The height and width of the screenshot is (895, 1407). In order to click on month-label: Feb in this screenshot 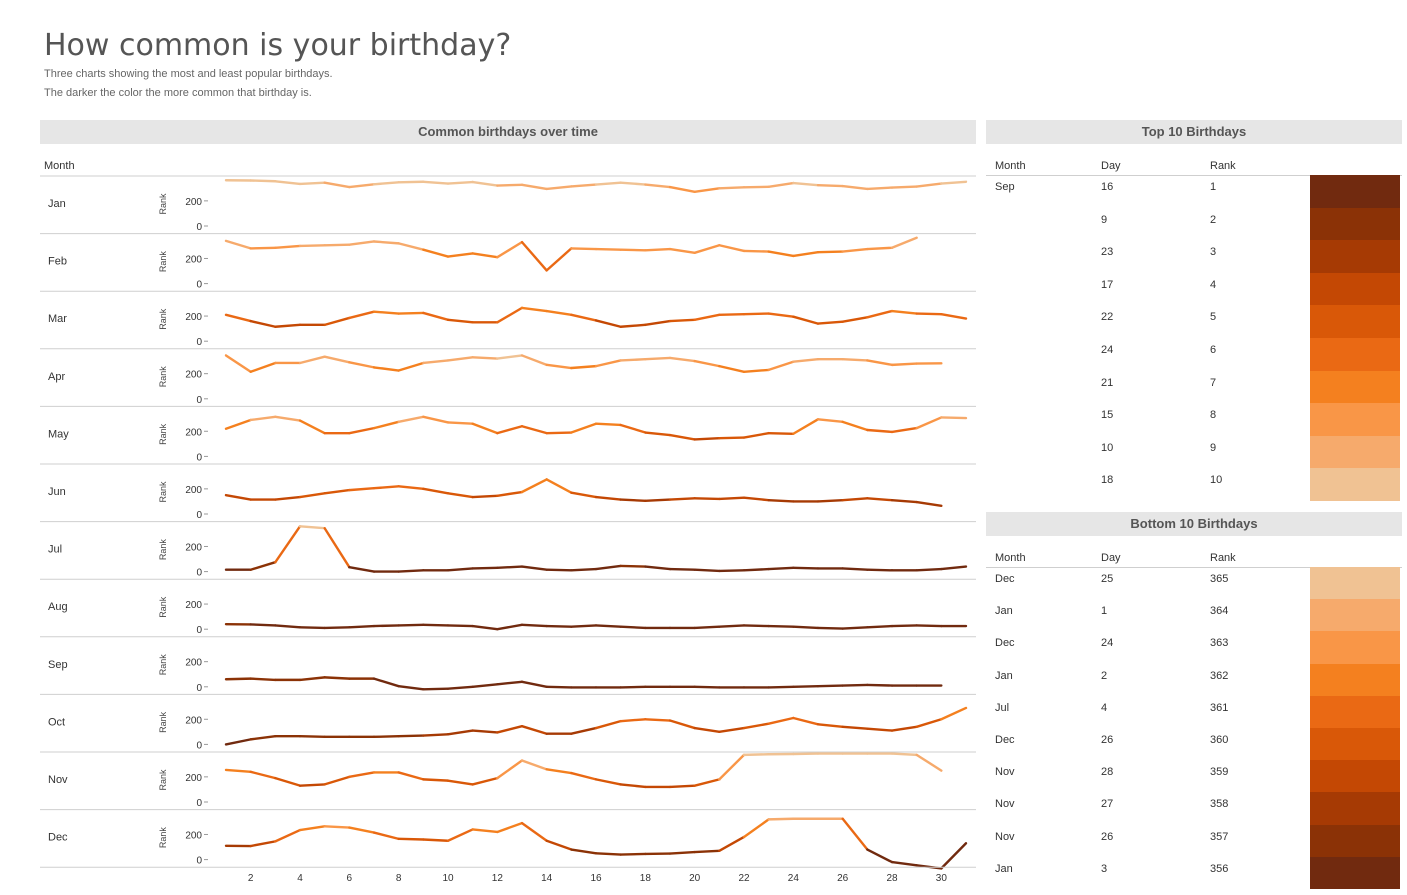, I will do `click(57, 262)`.